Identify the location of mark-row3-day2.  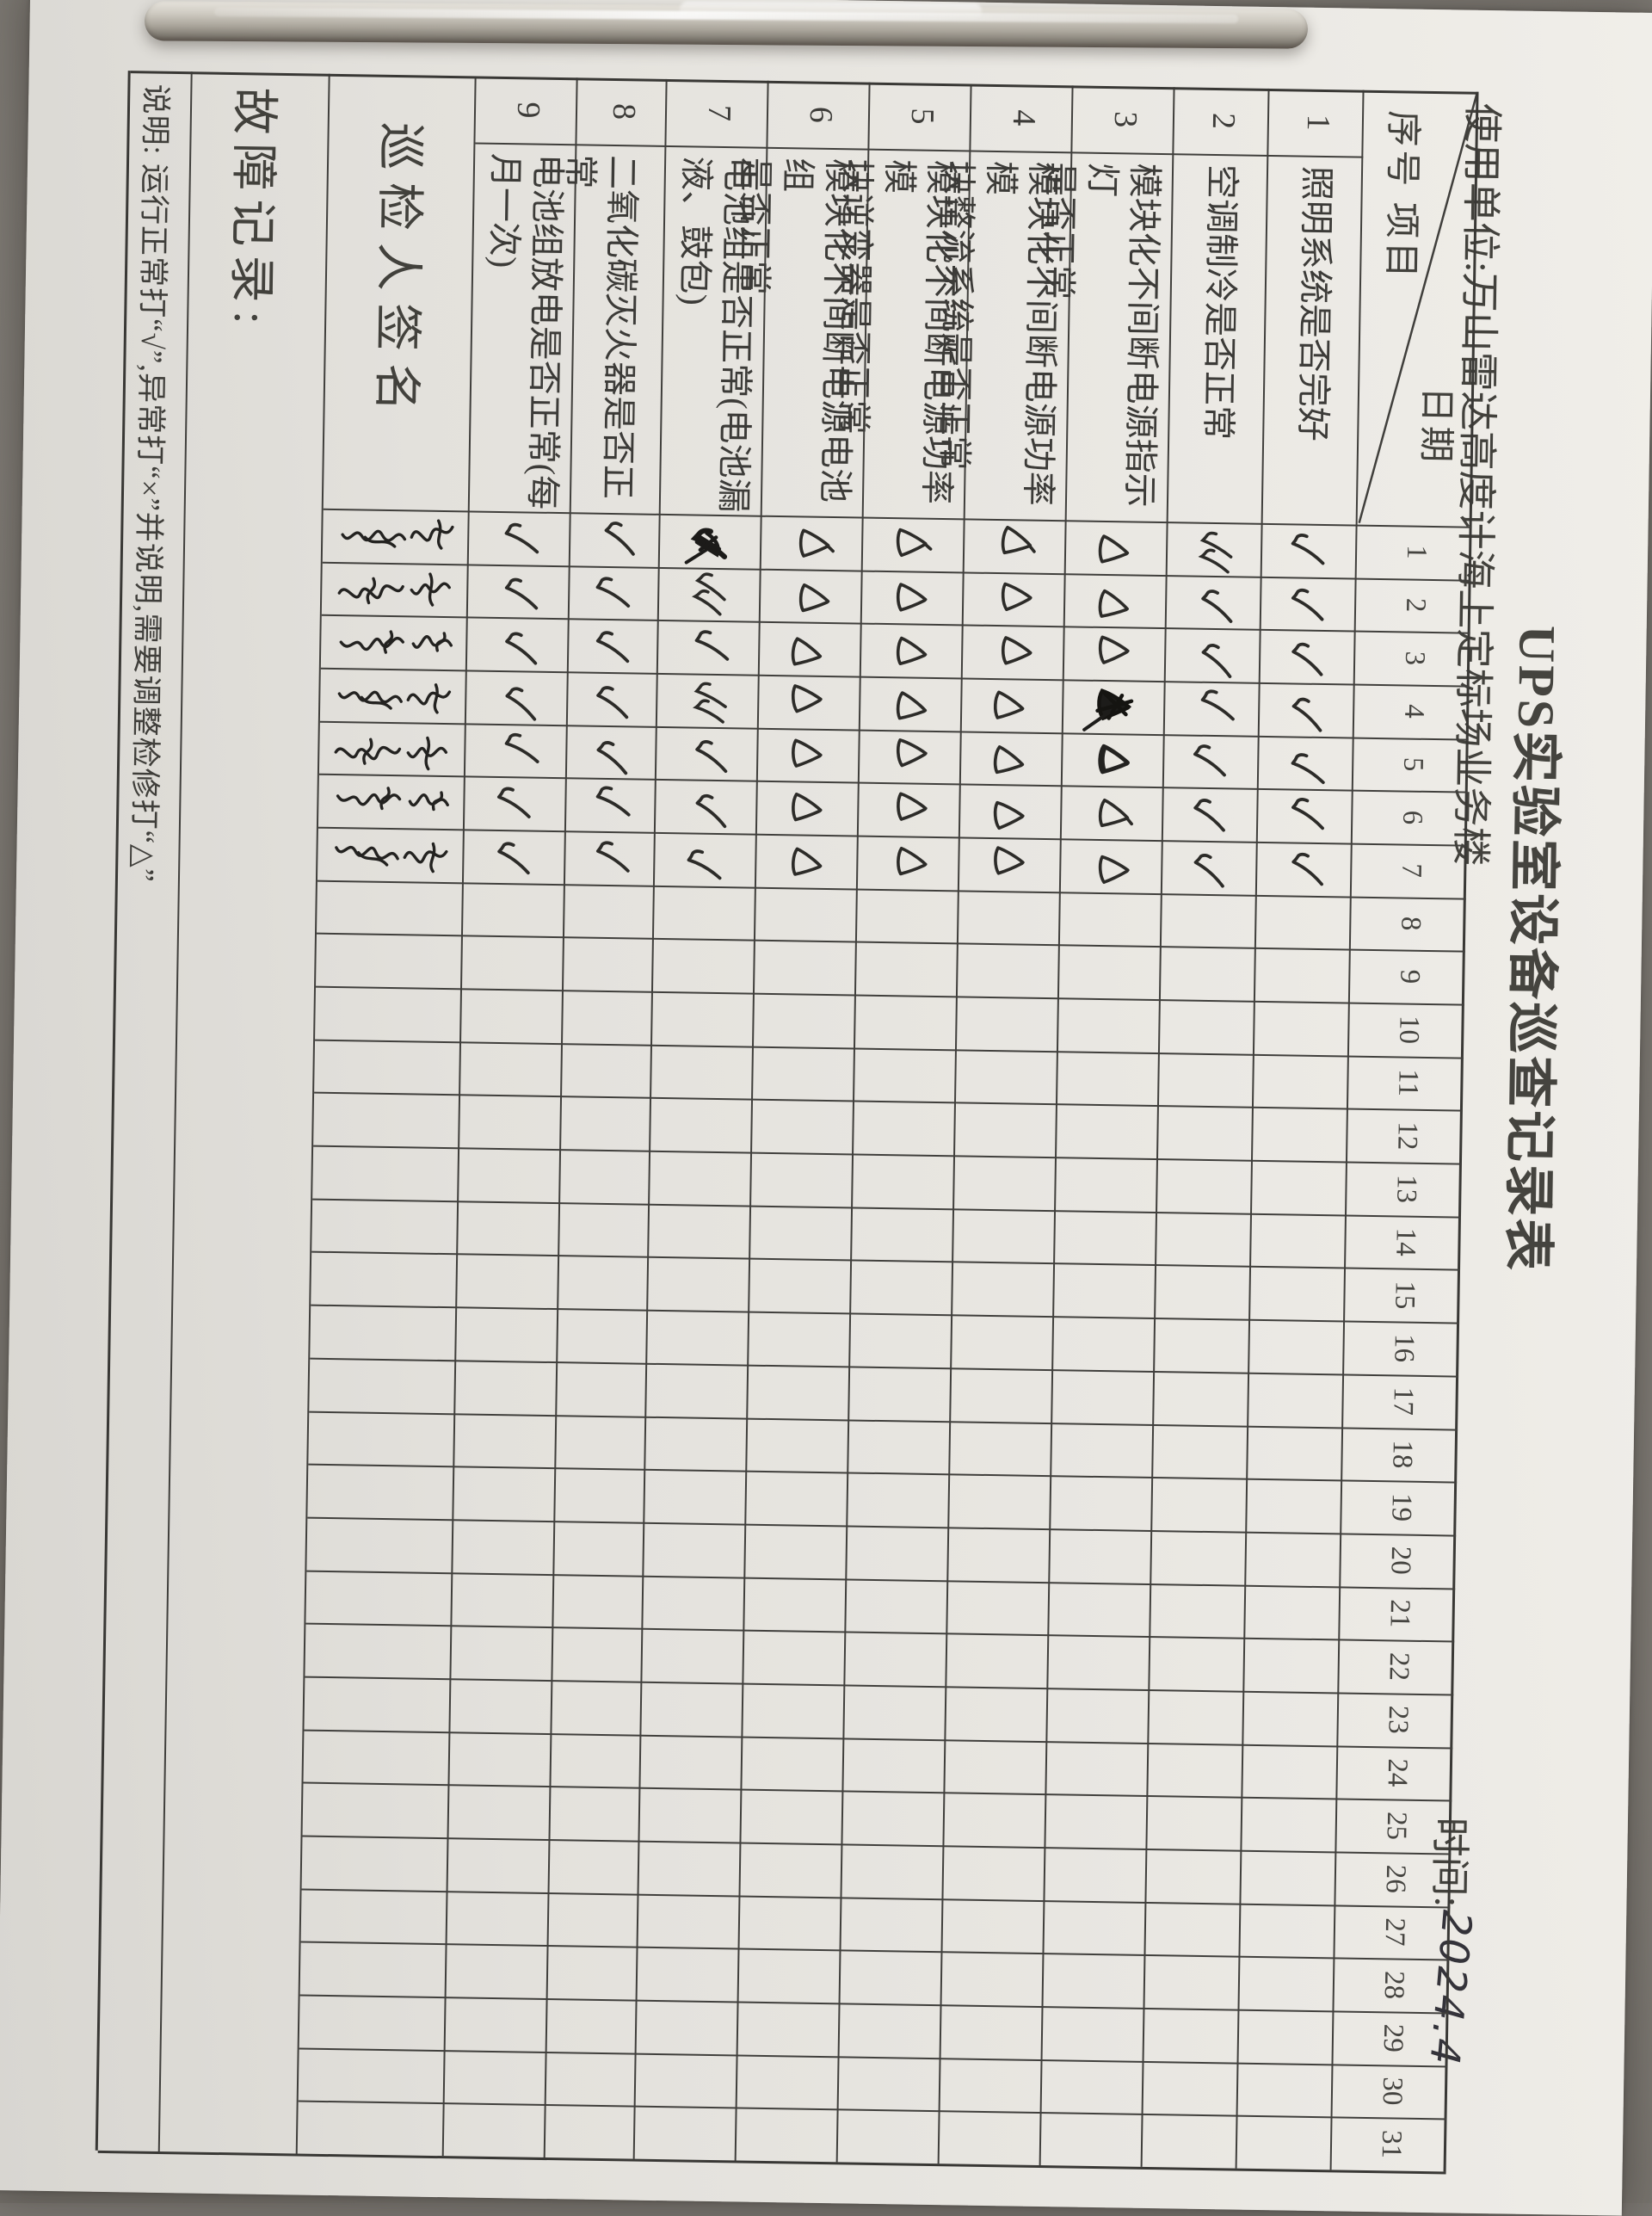
(1112, 605).